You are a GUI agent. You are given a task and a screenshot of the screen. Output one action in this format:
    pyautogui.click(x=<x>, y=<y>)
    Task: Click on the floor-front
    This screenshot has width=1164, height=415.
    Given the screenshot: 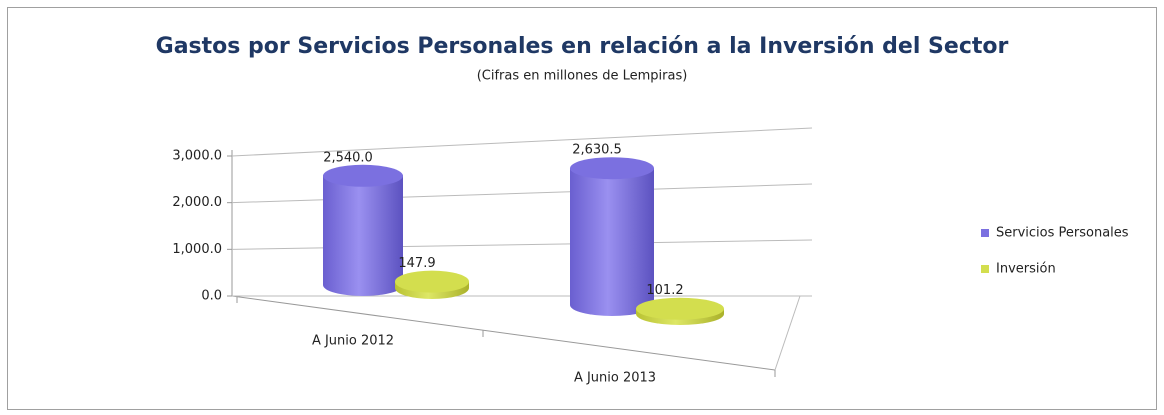 What is the action you would take?
    pyautogui.click(x=503, y=333)
    